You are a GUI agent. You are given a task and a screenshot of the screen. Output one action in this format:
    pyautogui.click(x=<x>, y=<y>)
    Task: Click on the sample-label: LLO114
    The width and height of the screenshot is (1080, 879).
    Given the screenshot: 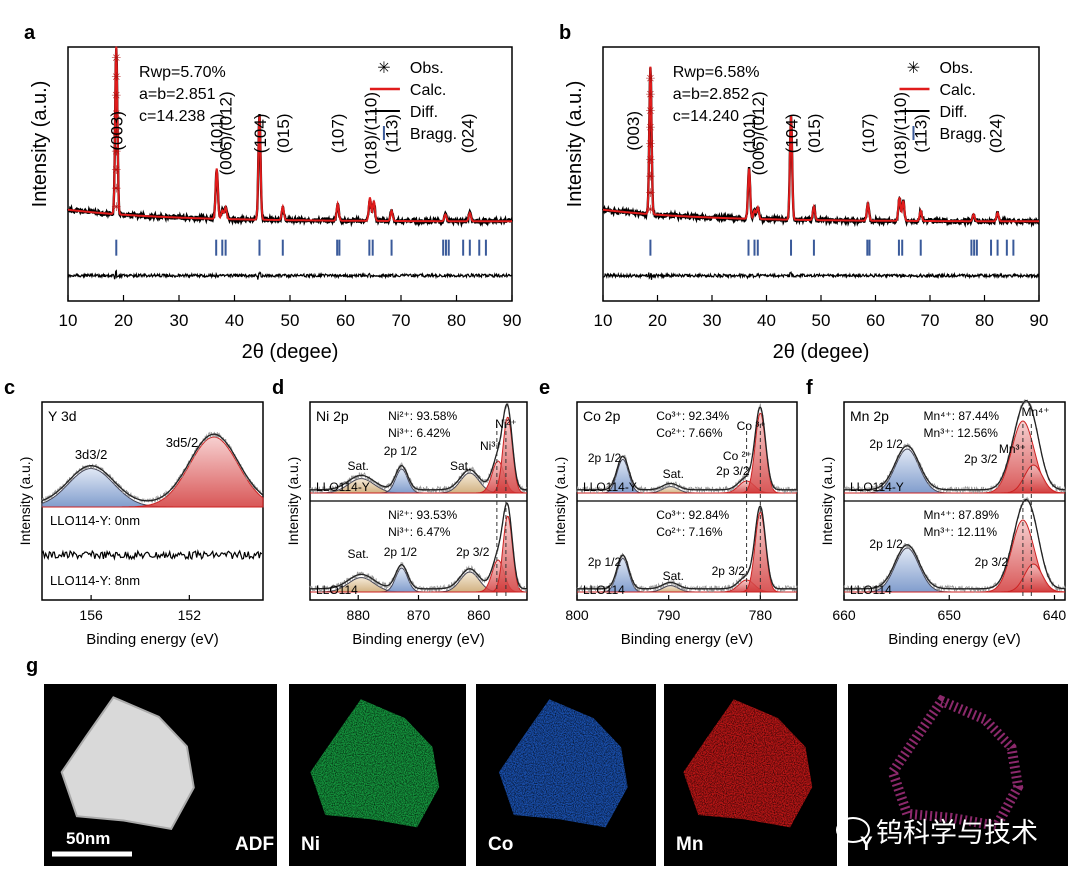 What is the action you would take?
    pyautogui.click(x=337, y=590)
    